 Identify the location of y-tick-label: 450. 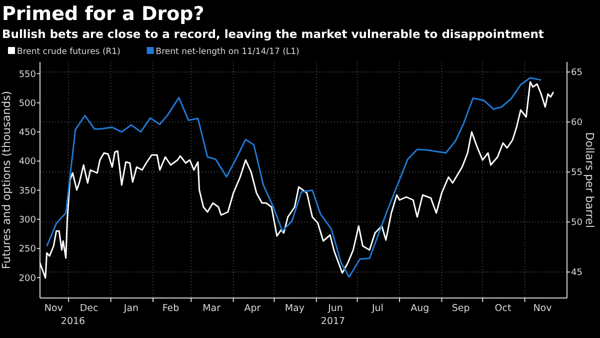
(27, 133).